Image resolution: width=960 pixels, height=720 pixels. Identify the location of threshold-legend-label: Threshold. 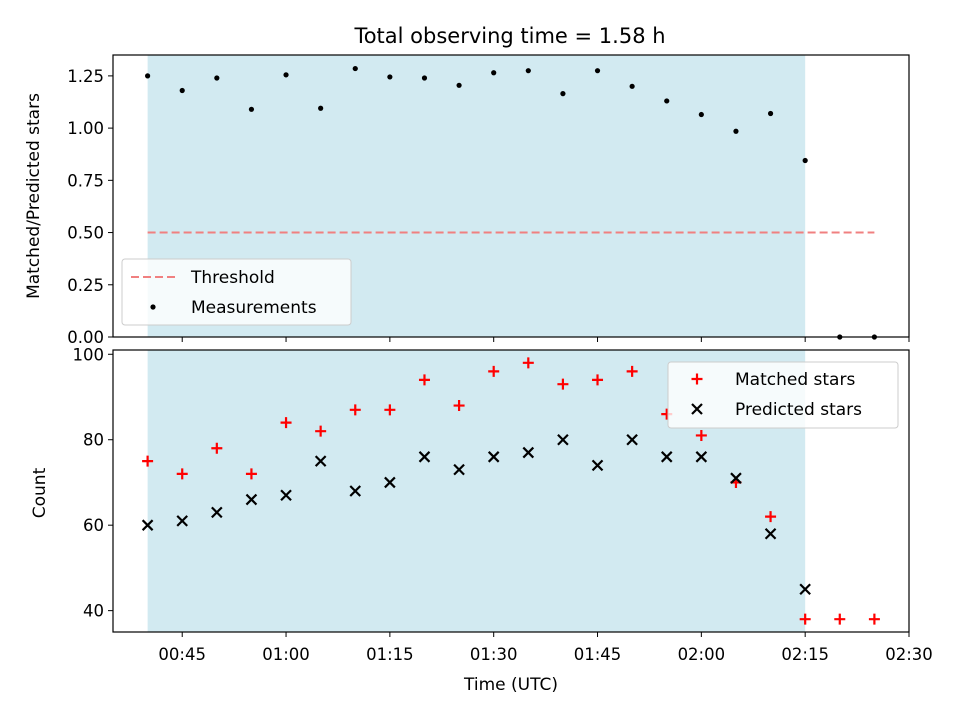
(232, 278).